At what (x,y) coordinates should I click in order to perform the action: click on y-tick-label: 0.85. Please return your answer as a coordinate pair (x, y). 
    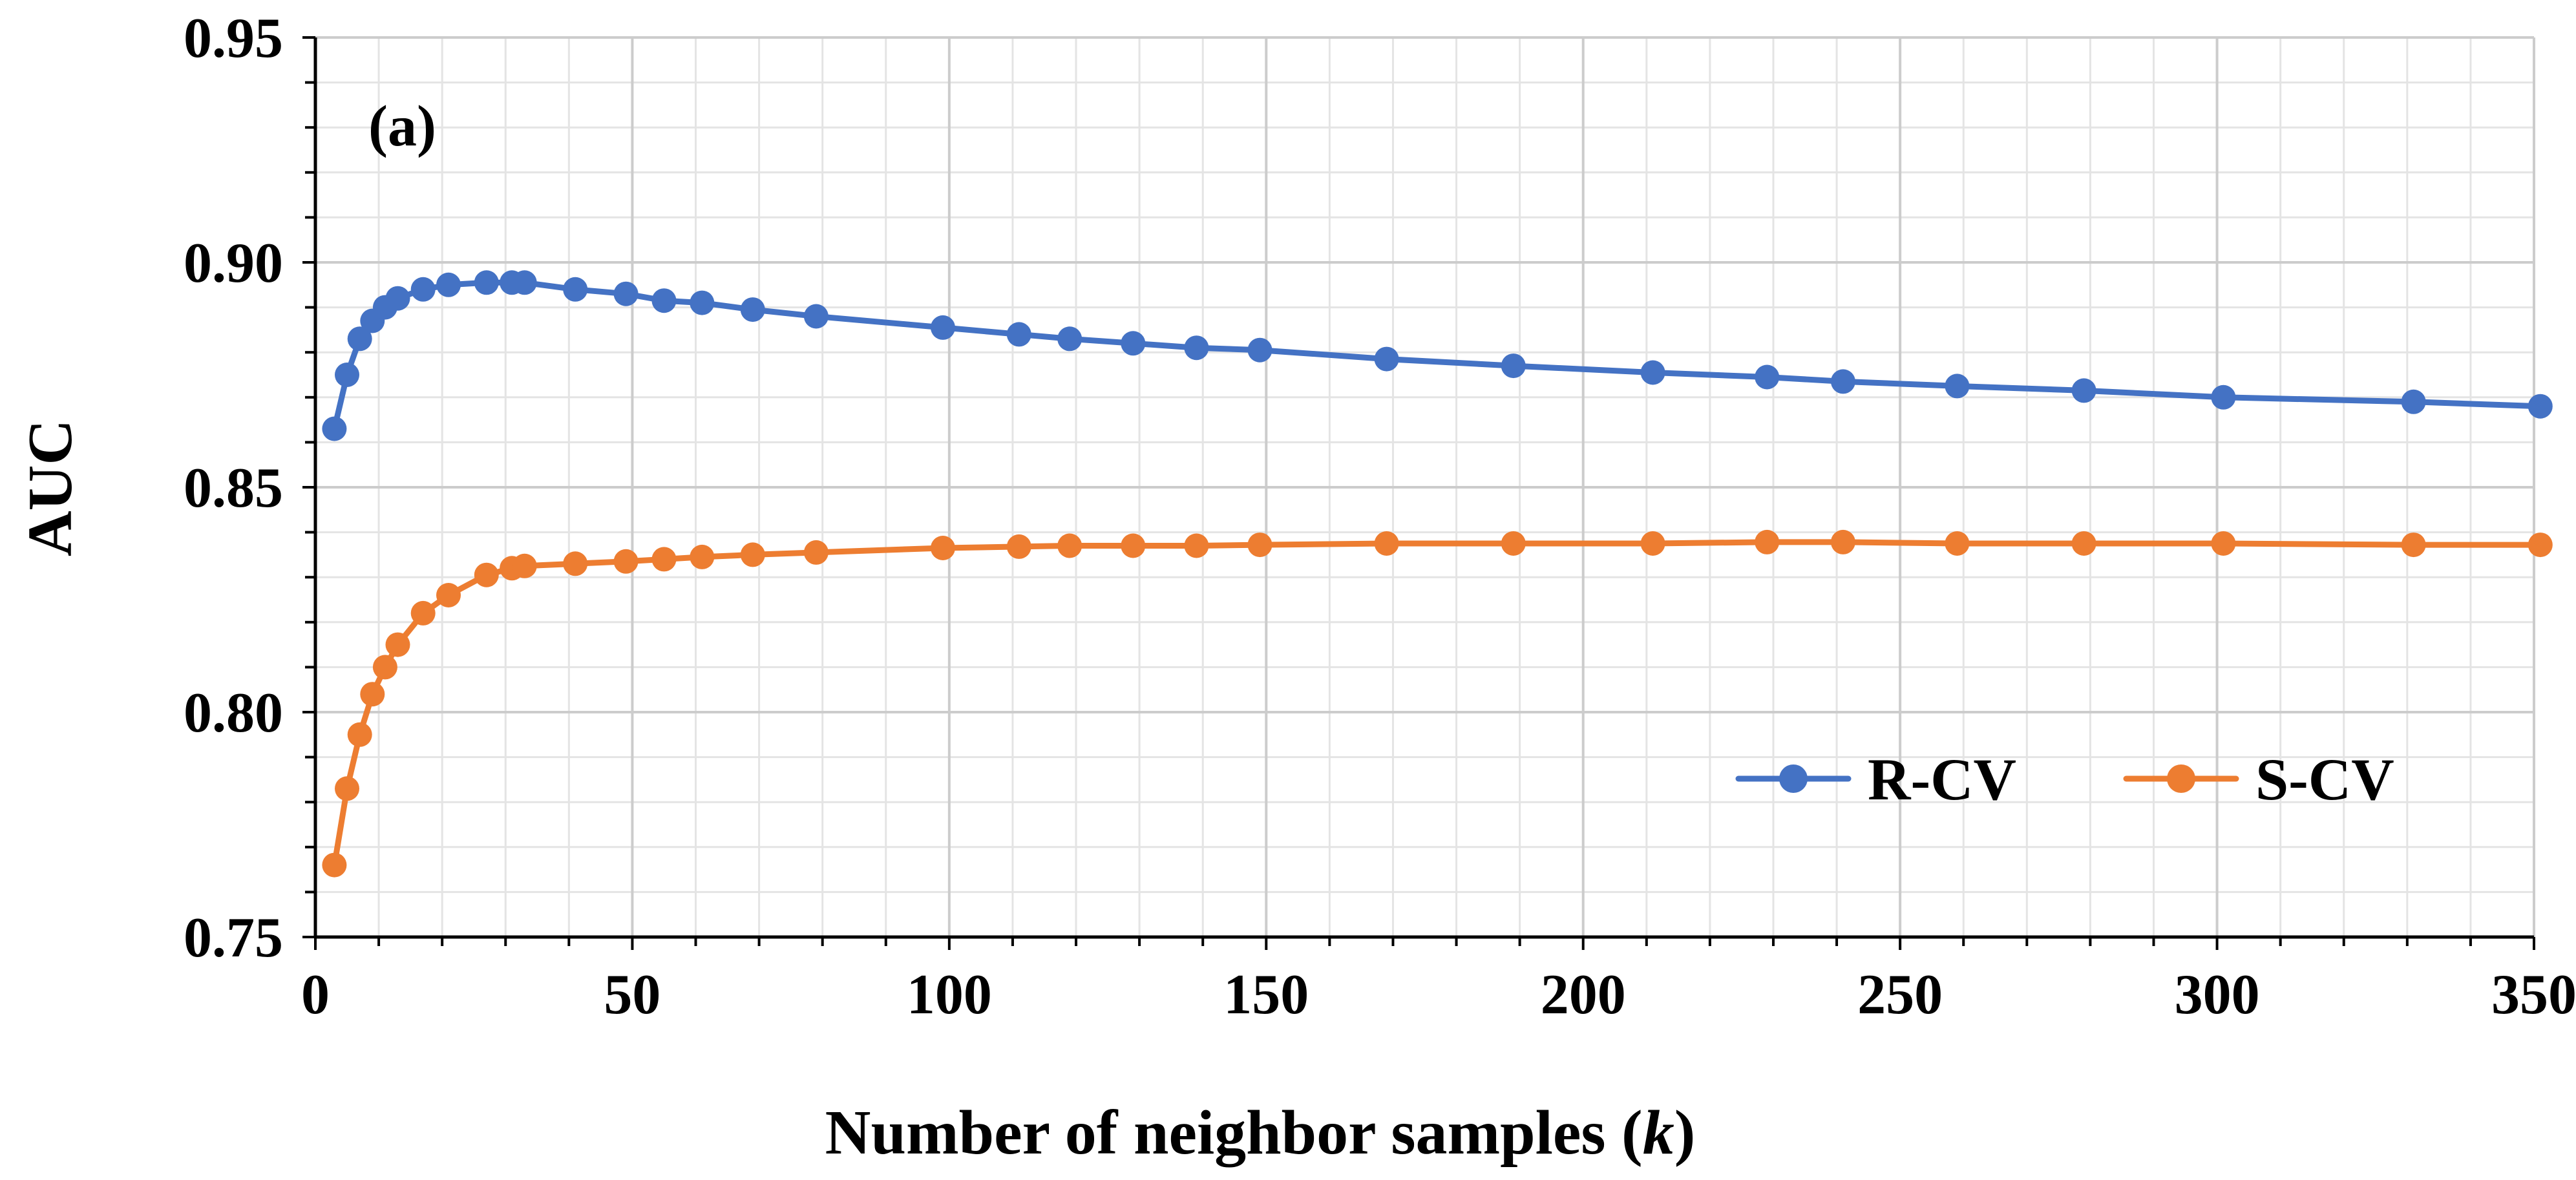
    Looking at the image, I should click on (233, 488).